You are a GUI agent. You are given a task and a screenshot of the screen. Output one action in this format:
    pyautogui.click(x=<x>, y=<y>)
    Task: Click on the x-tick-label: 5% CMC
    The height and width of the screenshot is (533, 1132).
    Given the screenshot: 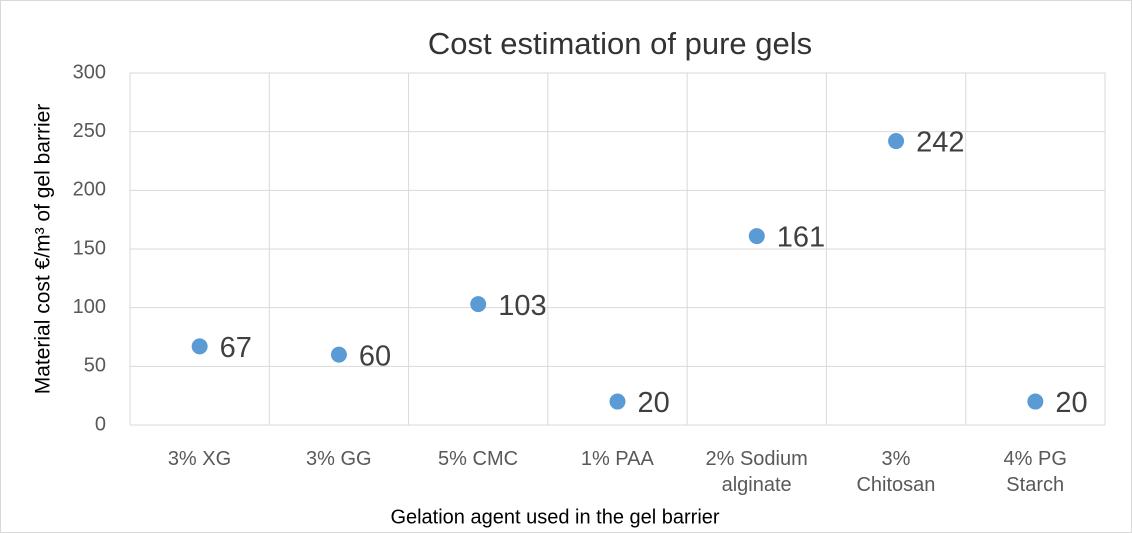 What is the action you would take?
    pyautogui.click(x=478, y=459)
    